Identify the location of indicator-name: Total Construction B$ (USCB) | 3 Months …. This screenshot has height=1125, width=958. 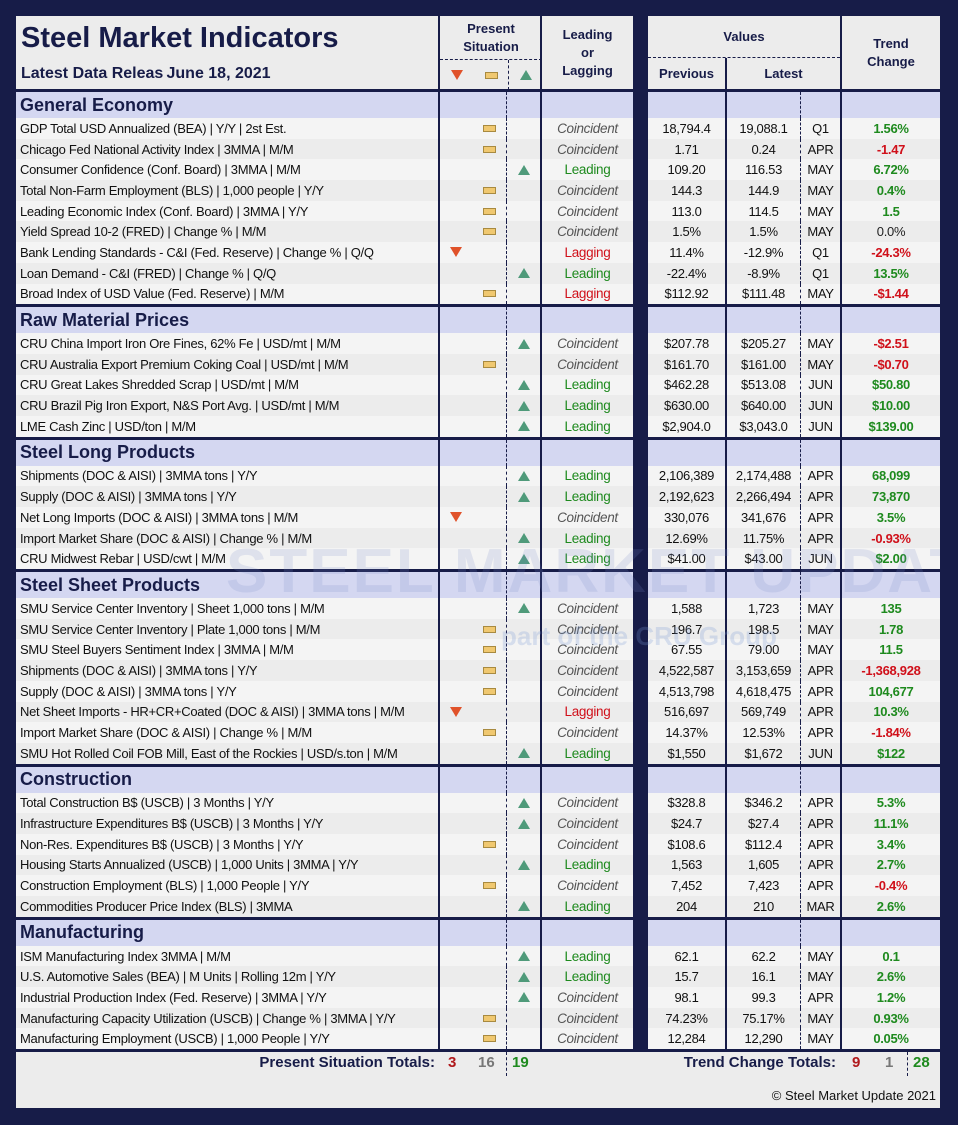
(147, 803).